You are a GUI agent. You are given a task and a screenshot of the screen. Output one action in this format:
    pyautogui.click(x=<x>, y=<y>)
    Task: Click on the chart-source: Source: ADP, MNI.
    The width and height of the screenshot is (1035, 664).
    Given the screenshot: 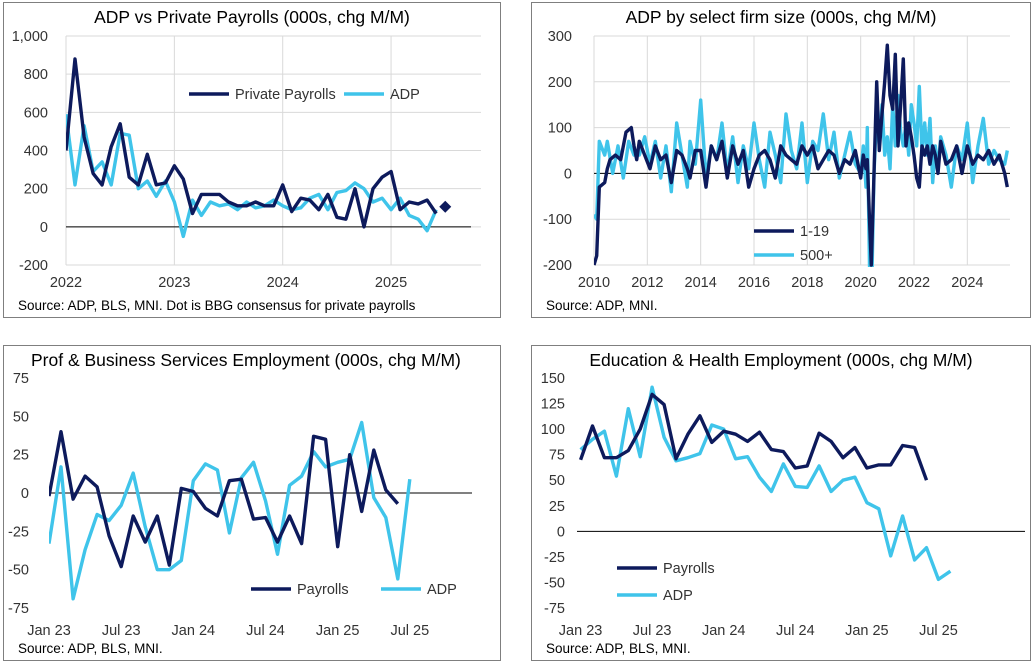 What is the action you would take?
    pyautogui.click(x=602, y=305)
    